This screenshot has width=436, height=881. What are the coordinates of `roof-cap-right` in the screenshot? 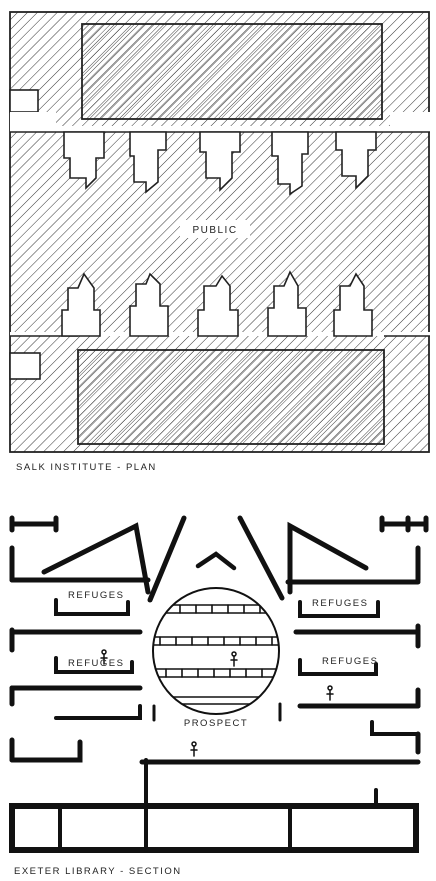 It's located at (404, 524).